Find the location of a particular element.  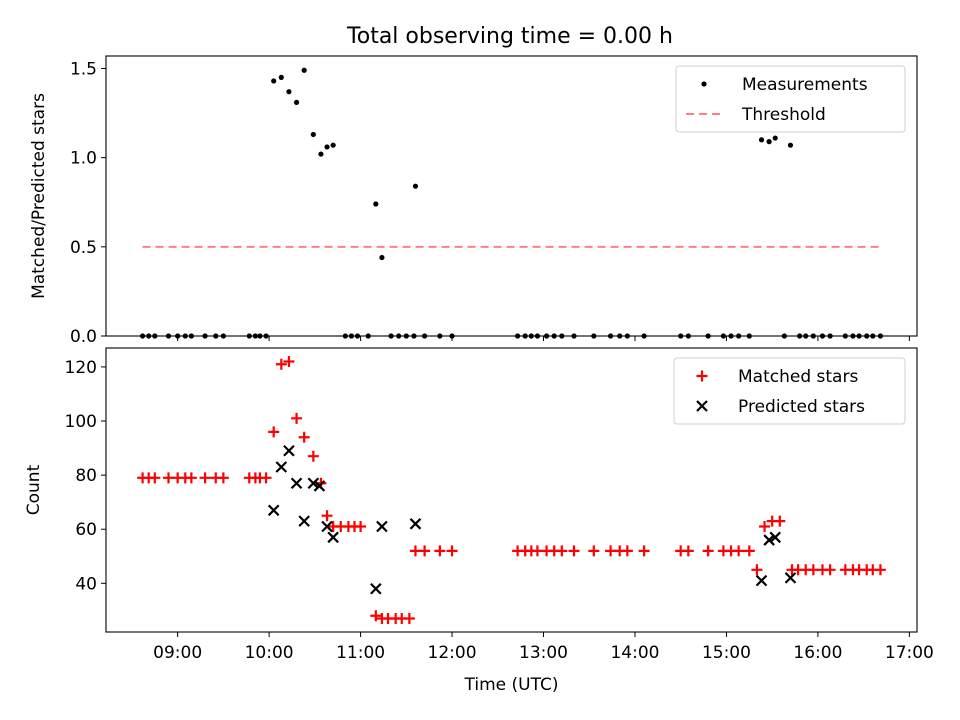

y-tick-label: 1.5 is located at coordinates (83, 69).